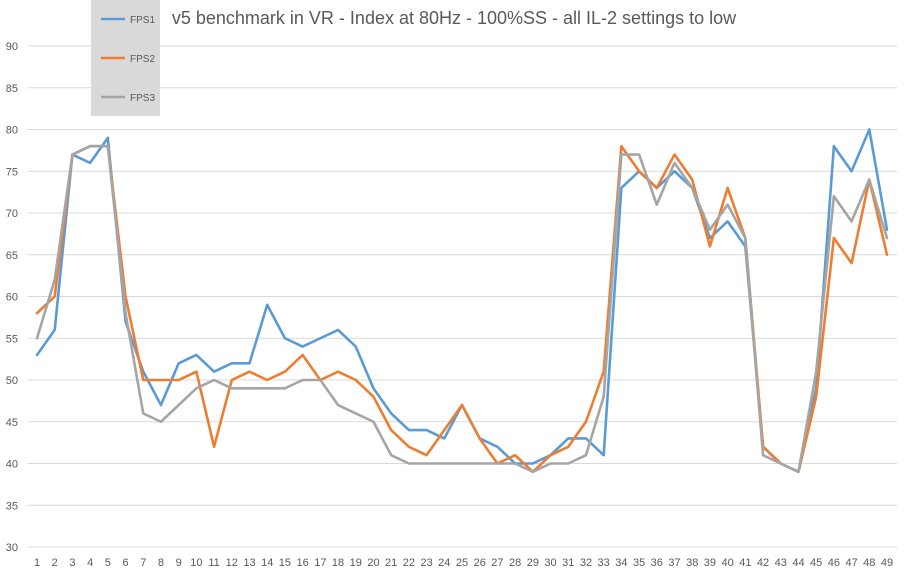 The height and width of the screenshot is (582, 907). What do you see at coordinates (179, 563) in the screenshot?
I see `x-tick-label: 9` at bounding box center [179, 563].